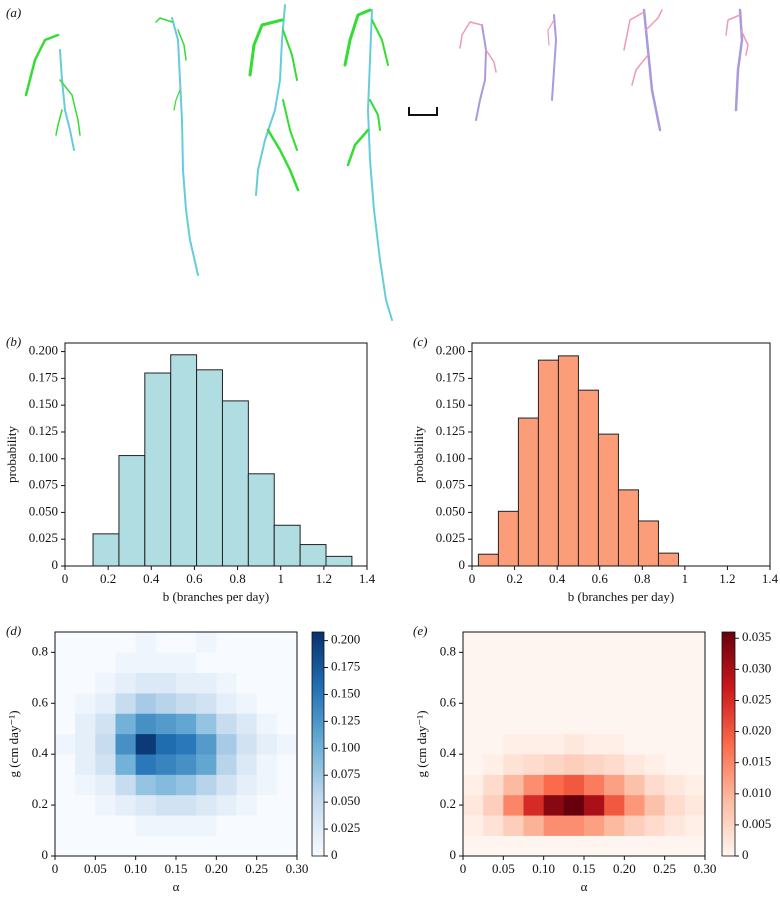 Image resolution: width=780 pixels, height=897 pixels. I want to click on x-tick-label: 1.2, so click(324, 578).